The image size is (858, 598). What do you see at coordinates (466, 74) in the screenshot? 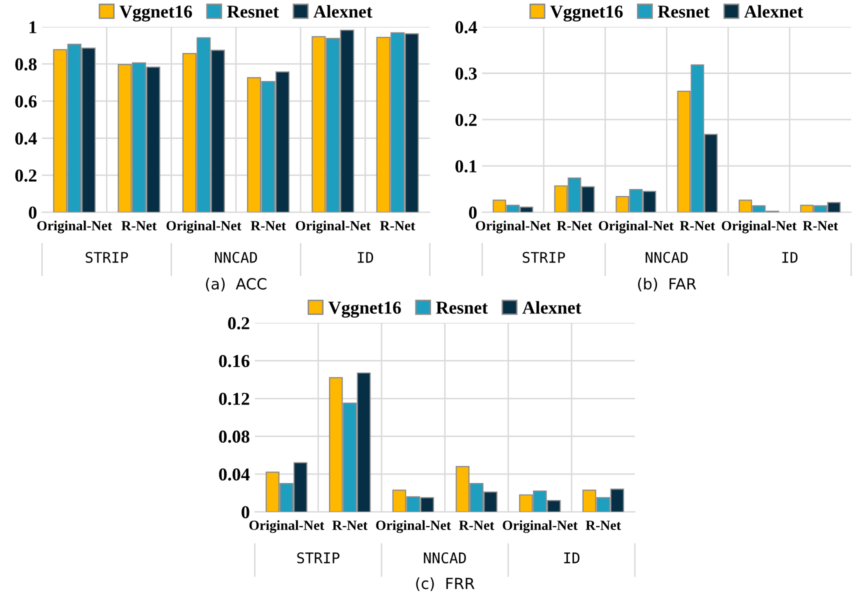
I see `y-tick-label: 0.3` at bounding box center [466, 74].